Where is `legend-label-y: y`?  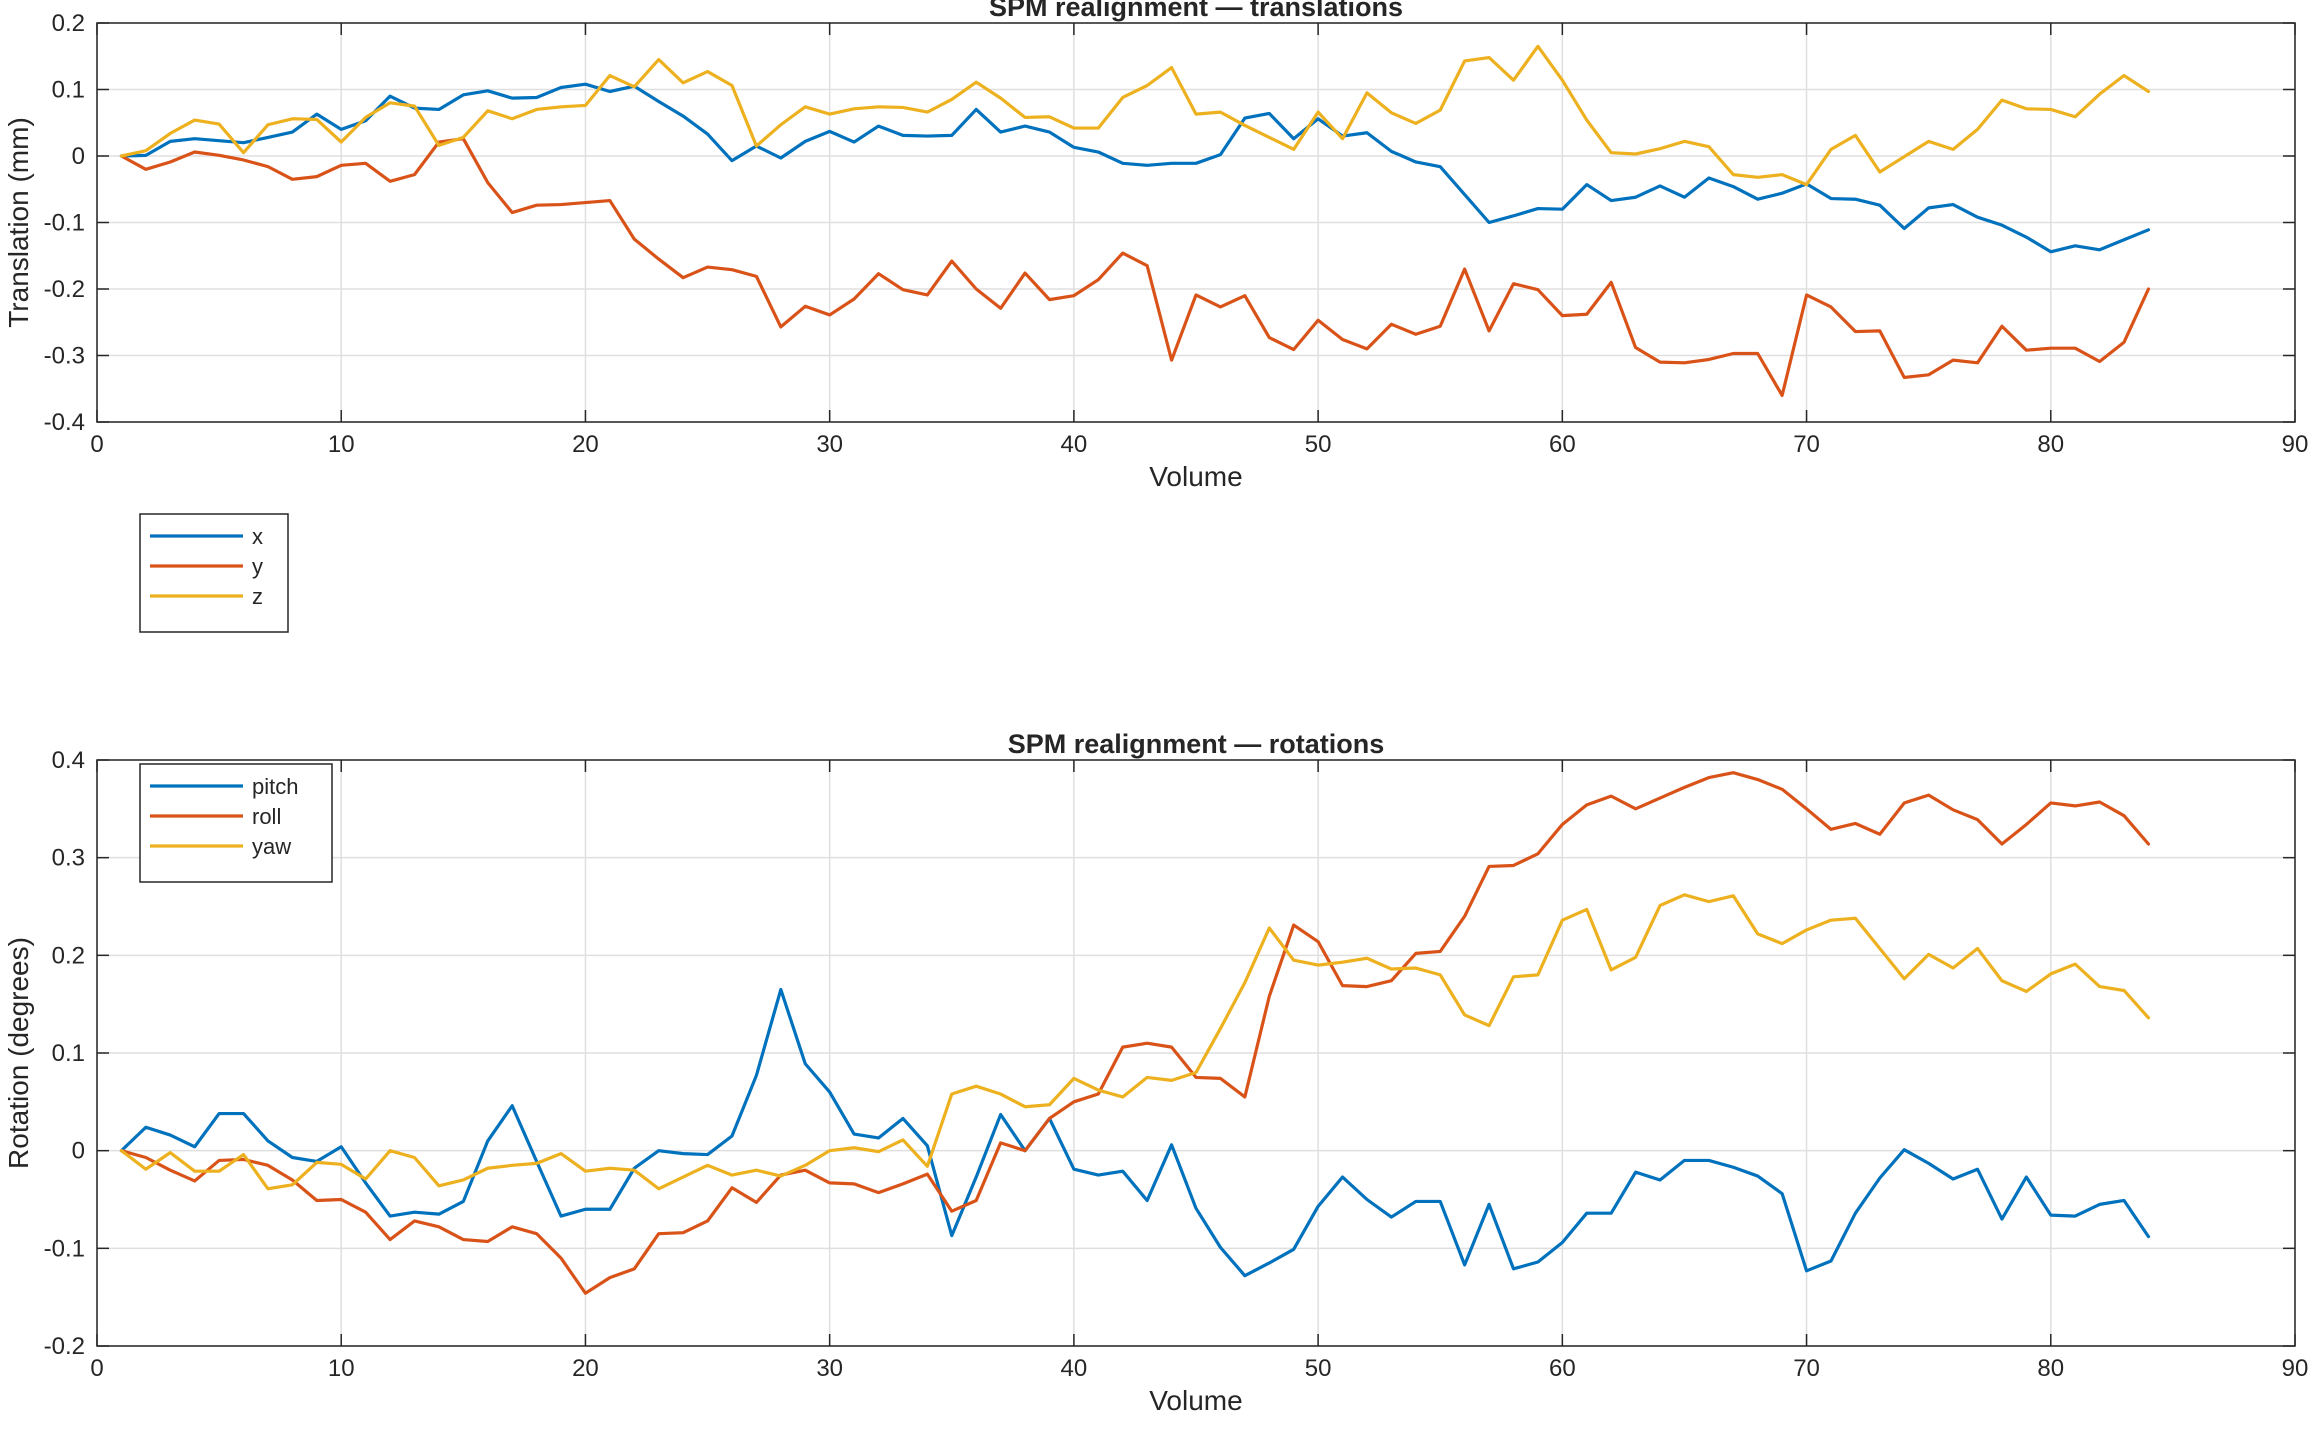 legend-label-y: y is located at coordinates (257, 566).